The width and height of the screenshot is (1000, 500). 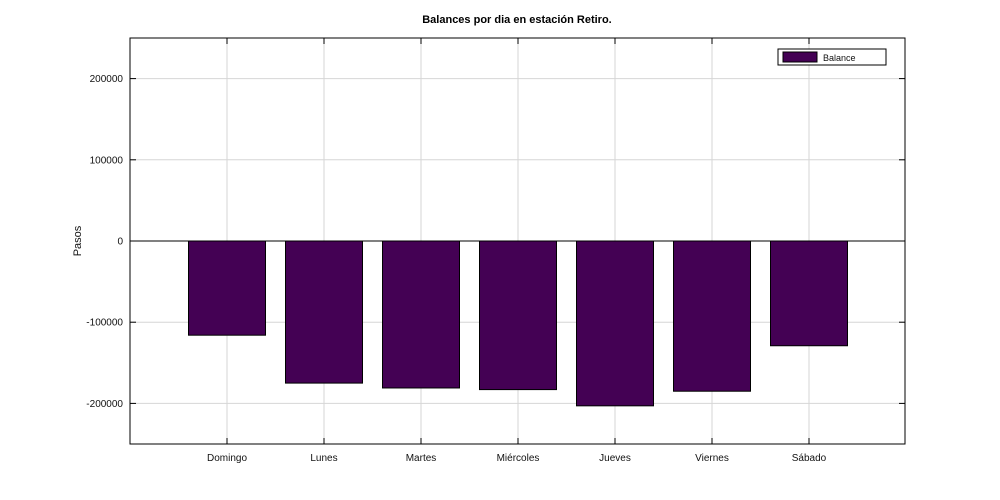 I want to click on y-tick-label: 200000, so click(x=107, y=79).